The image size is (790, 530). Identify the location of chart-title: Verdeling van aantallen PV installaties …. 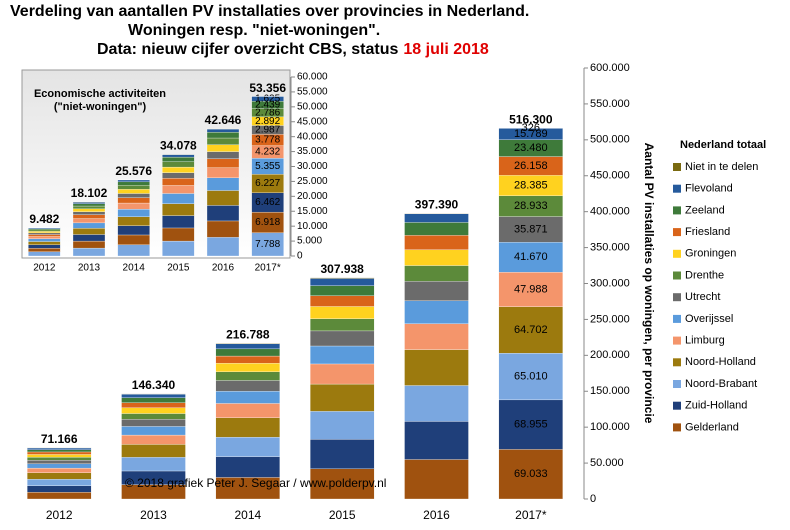
(269, 11).